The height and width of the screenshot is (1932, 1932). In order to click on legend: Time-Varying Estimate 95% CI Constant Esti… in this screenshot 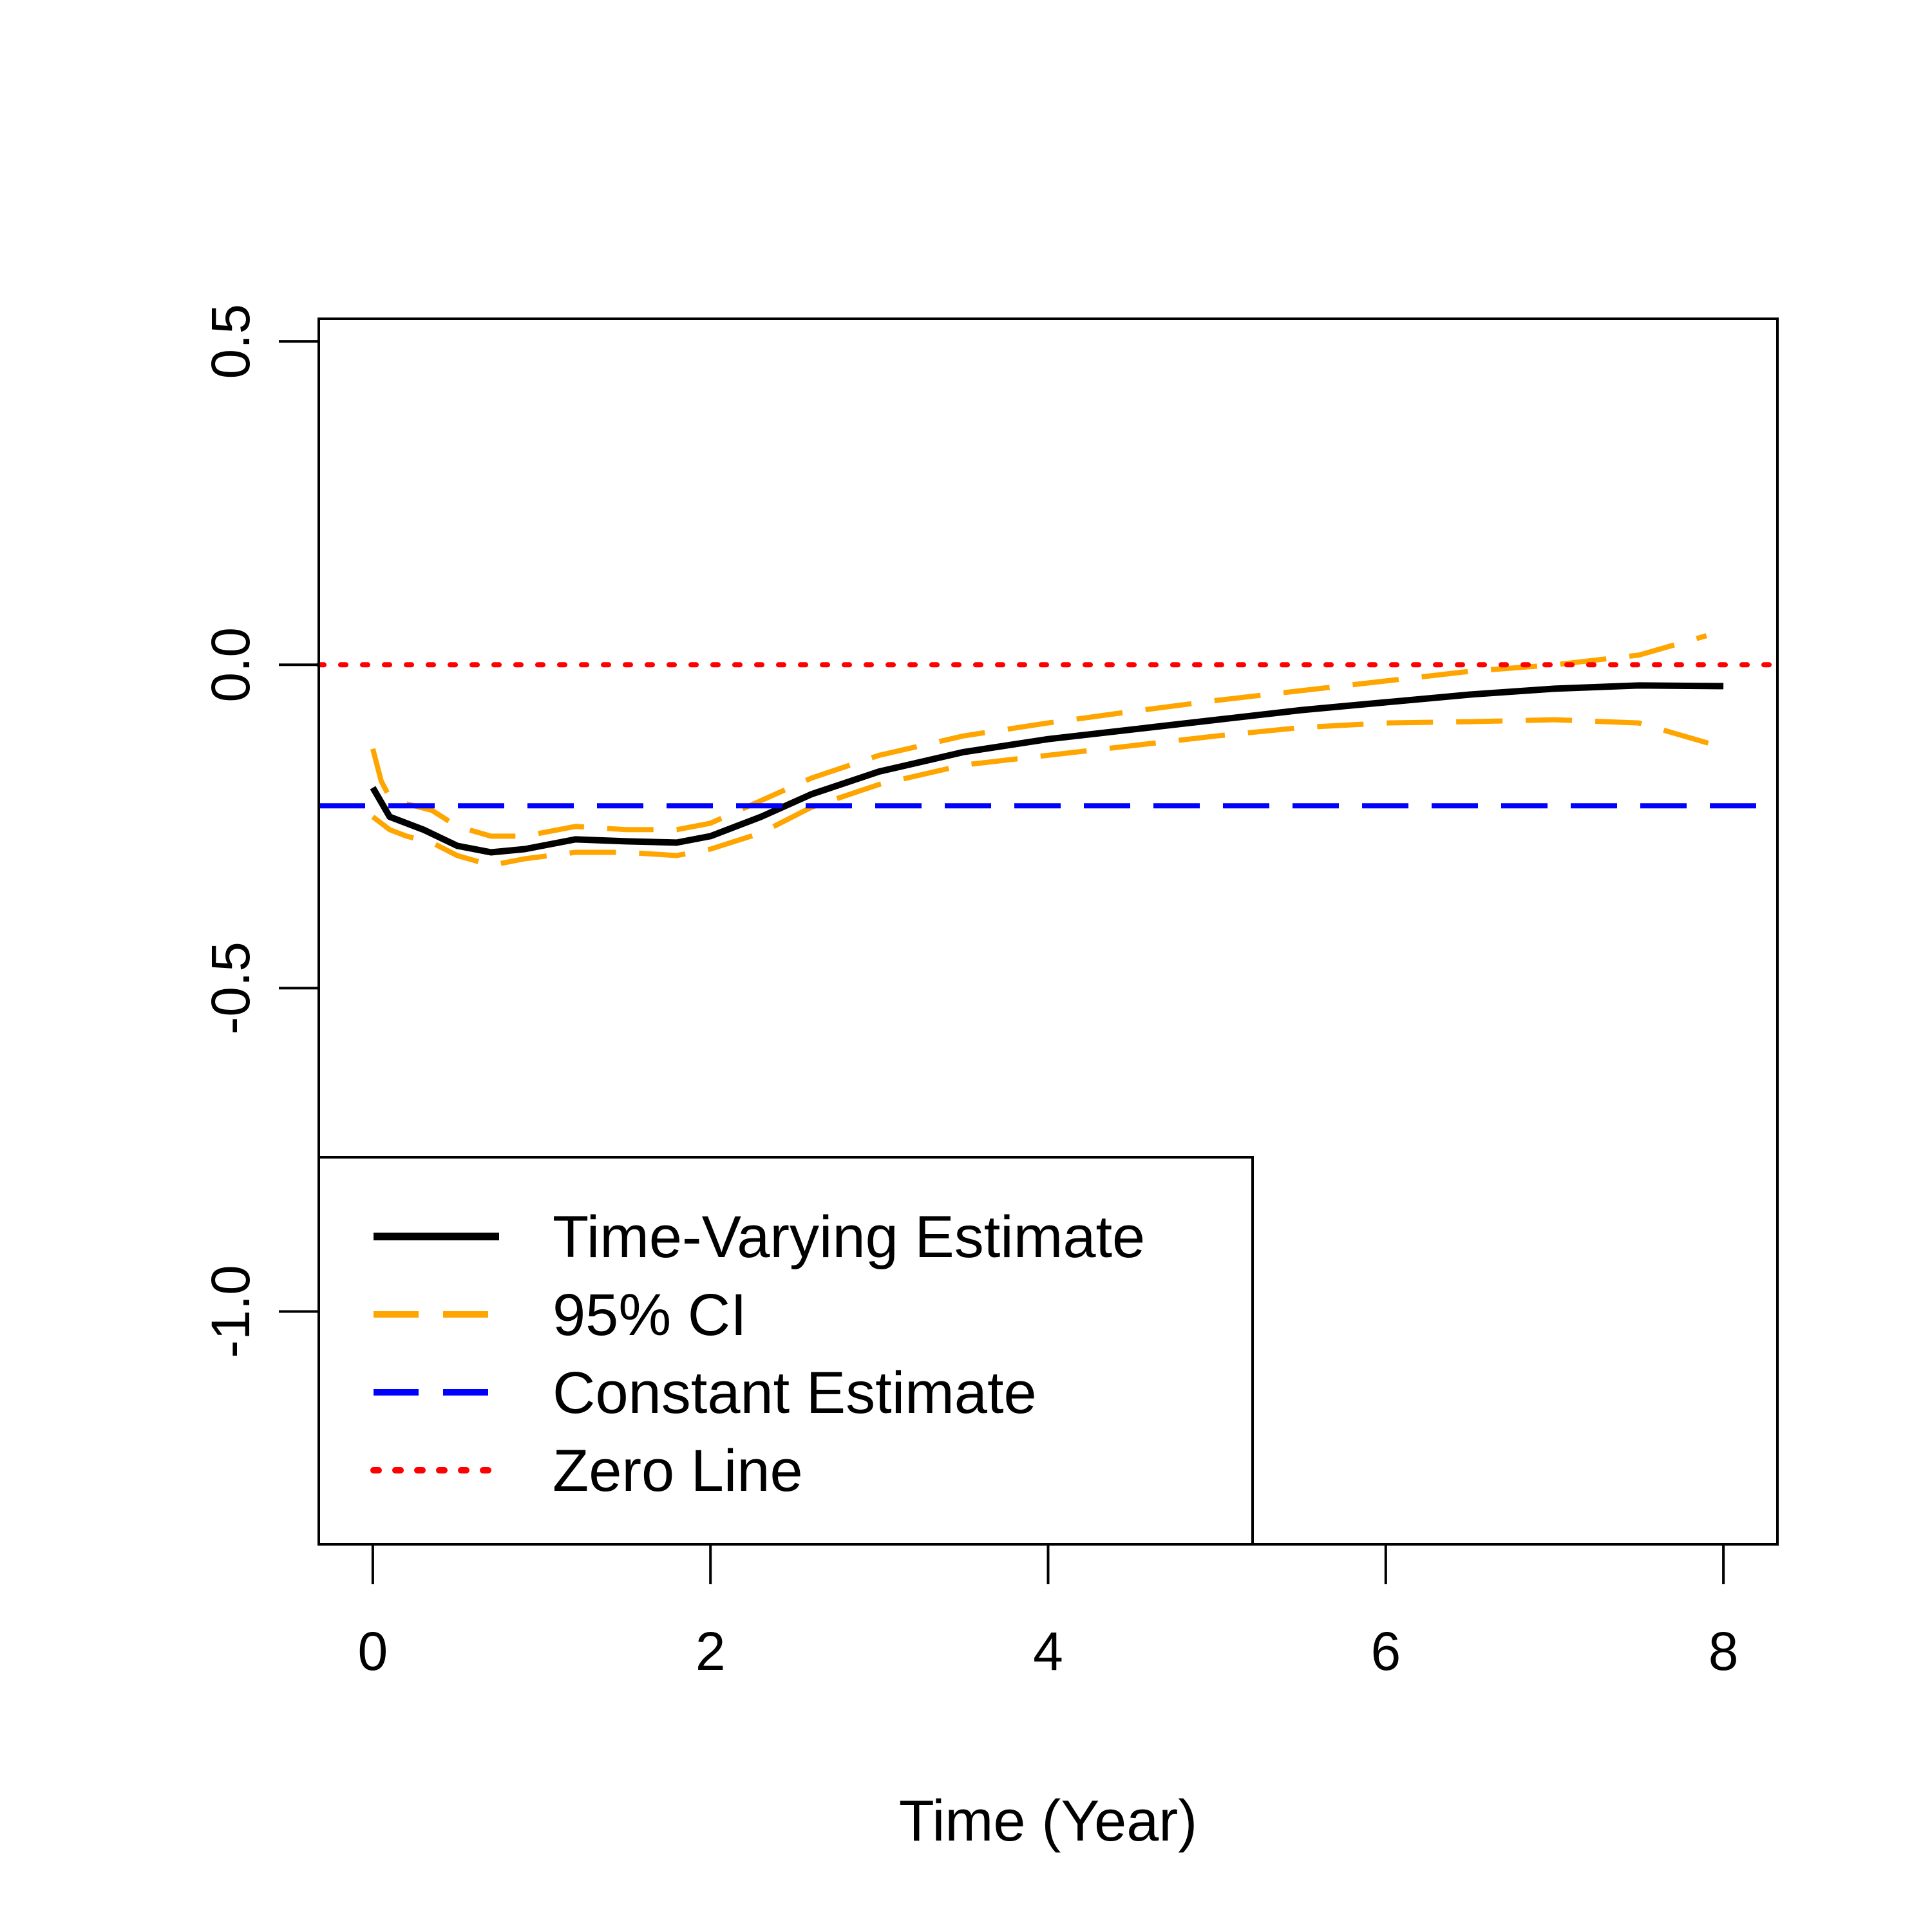, I will do `click(785, 1351)`.